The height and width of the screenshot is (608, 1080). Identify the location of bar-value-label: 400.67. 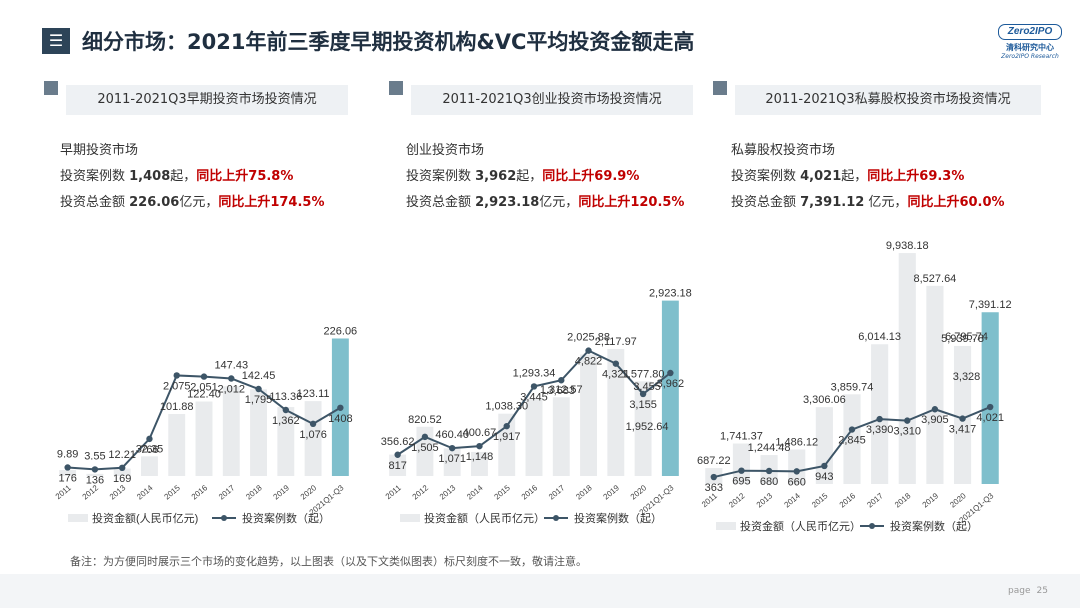
(480, 433).